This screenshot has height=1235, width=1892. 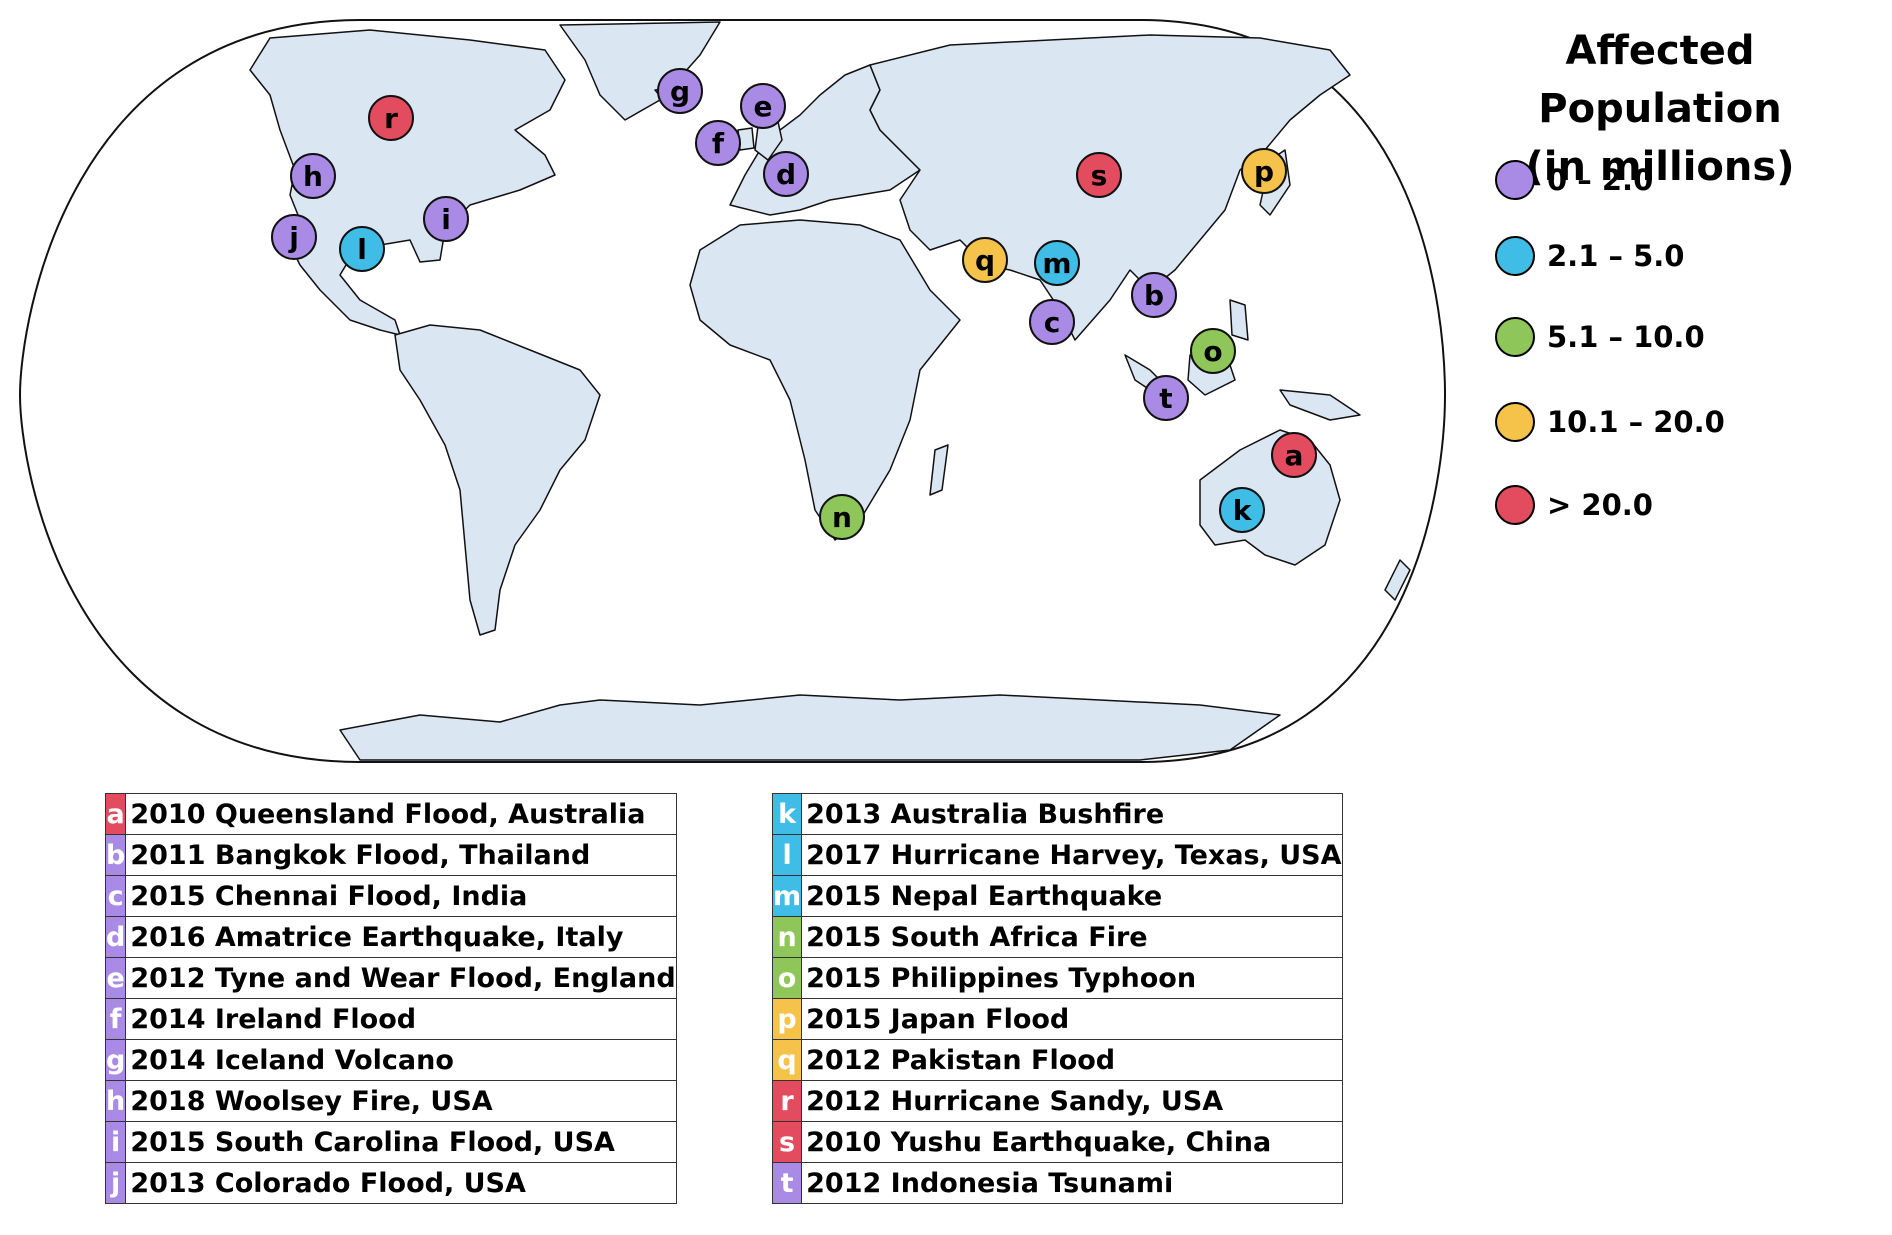 What do you see at coordinates (787, 896) in the screenshot?
I see `event-code-cell: m` at bounding box center [787, 896].